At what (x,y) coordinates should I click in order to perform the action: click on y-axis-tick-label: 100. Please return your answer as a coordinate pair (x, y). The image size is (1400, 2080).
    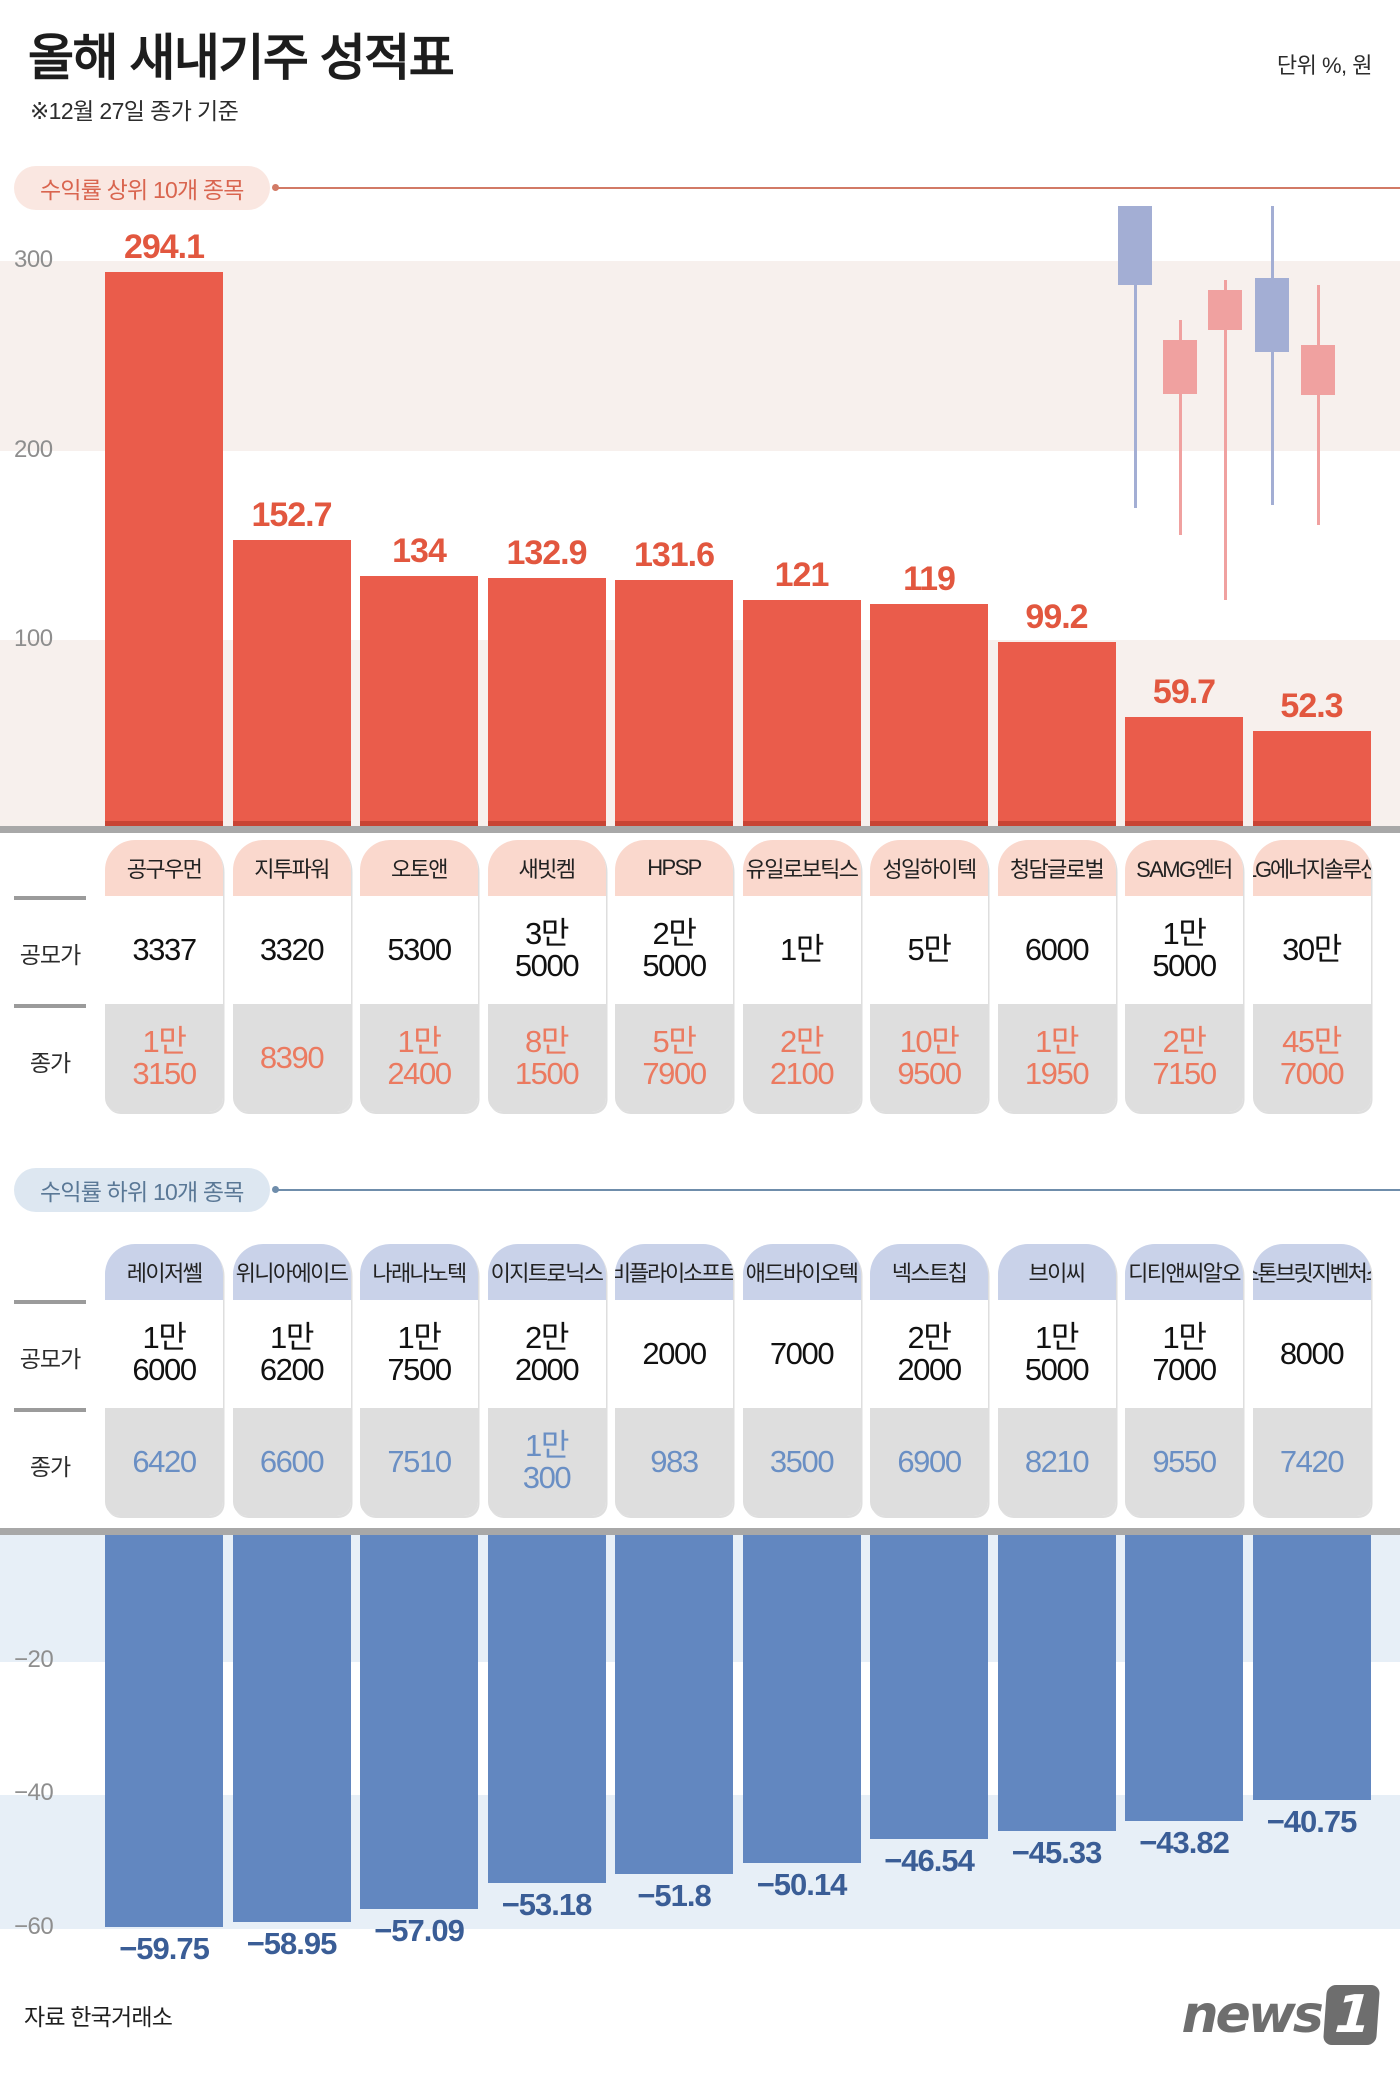
    Looking at the image, I should click on (33, 639).